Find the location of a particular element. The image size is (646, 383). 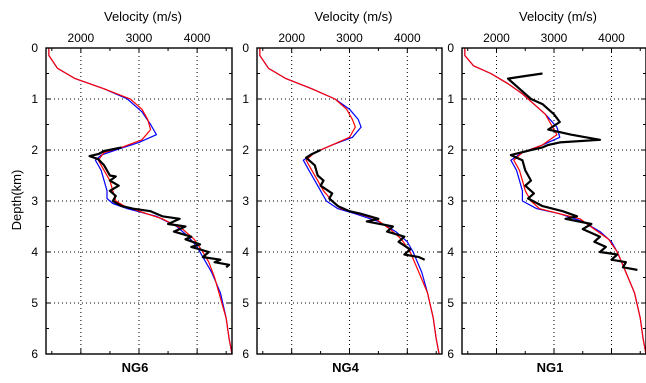

y-axis-title: Depth(km) is located at coordinates (16, 200).